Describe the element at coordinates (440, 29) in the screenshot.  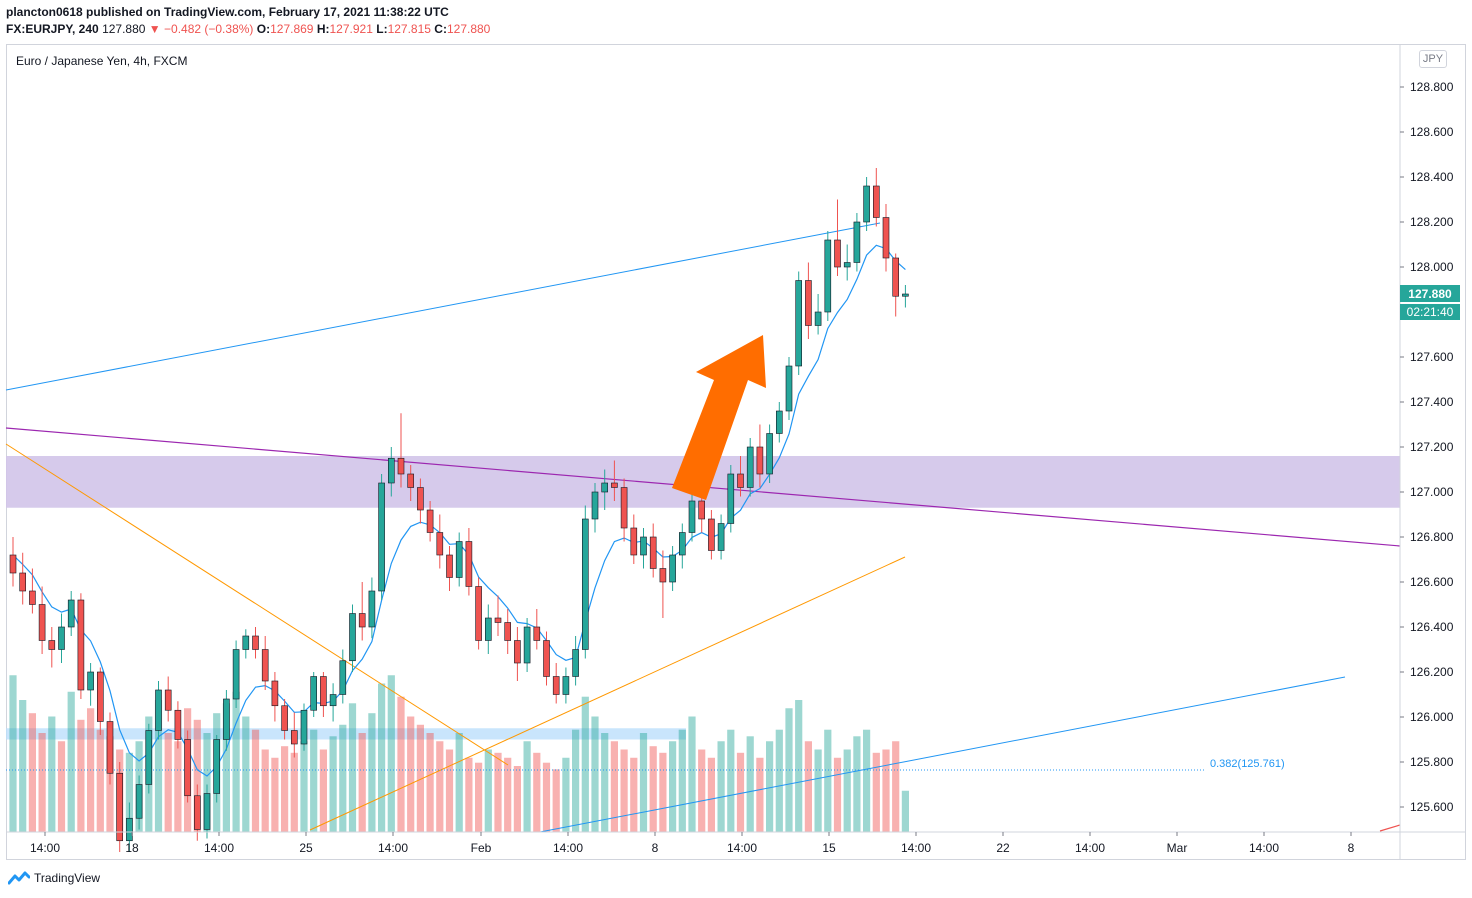
I see `close-label: C:` at that location.